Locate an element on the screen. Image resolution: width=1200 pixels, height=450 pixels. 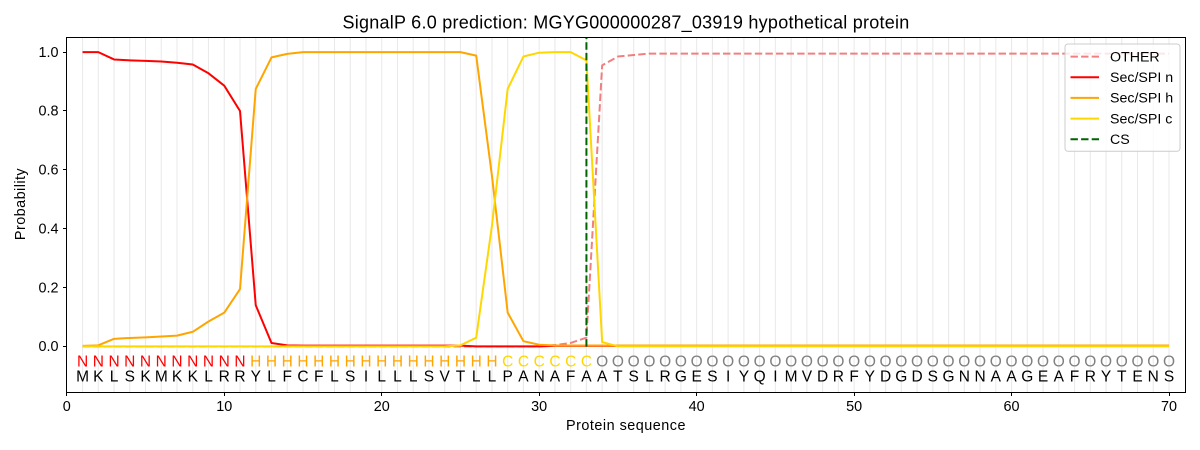
svg-text: P is located at coordinates (508, 376).